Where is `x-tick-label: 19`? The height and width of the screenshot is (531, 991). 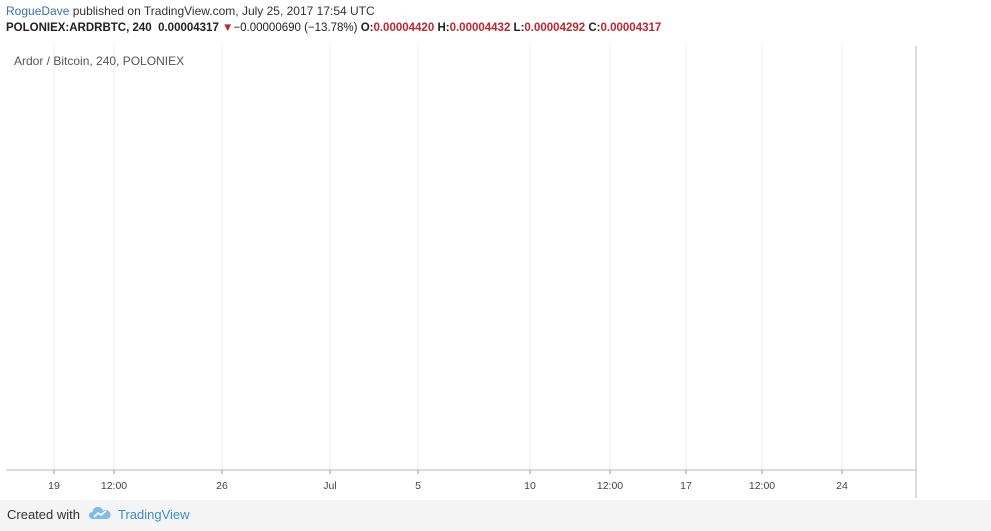 x-tick-label: 19 is located at coordinates (54, 486).